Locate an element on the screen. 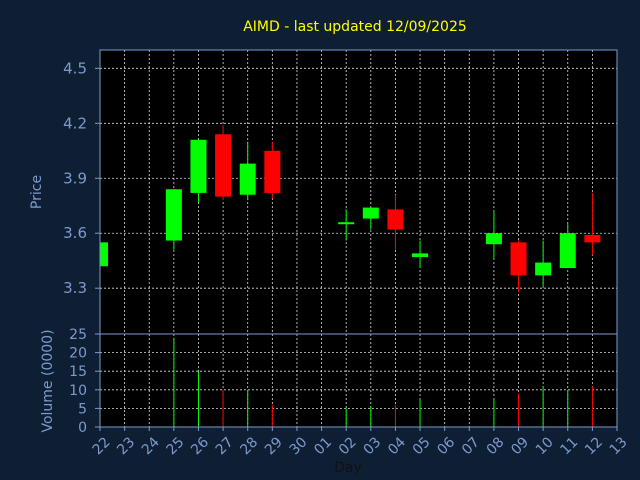 The height and width of the screenshot is (480, 640). volume-axis-label: Volume (0000) is located at coordinates (48, 380).